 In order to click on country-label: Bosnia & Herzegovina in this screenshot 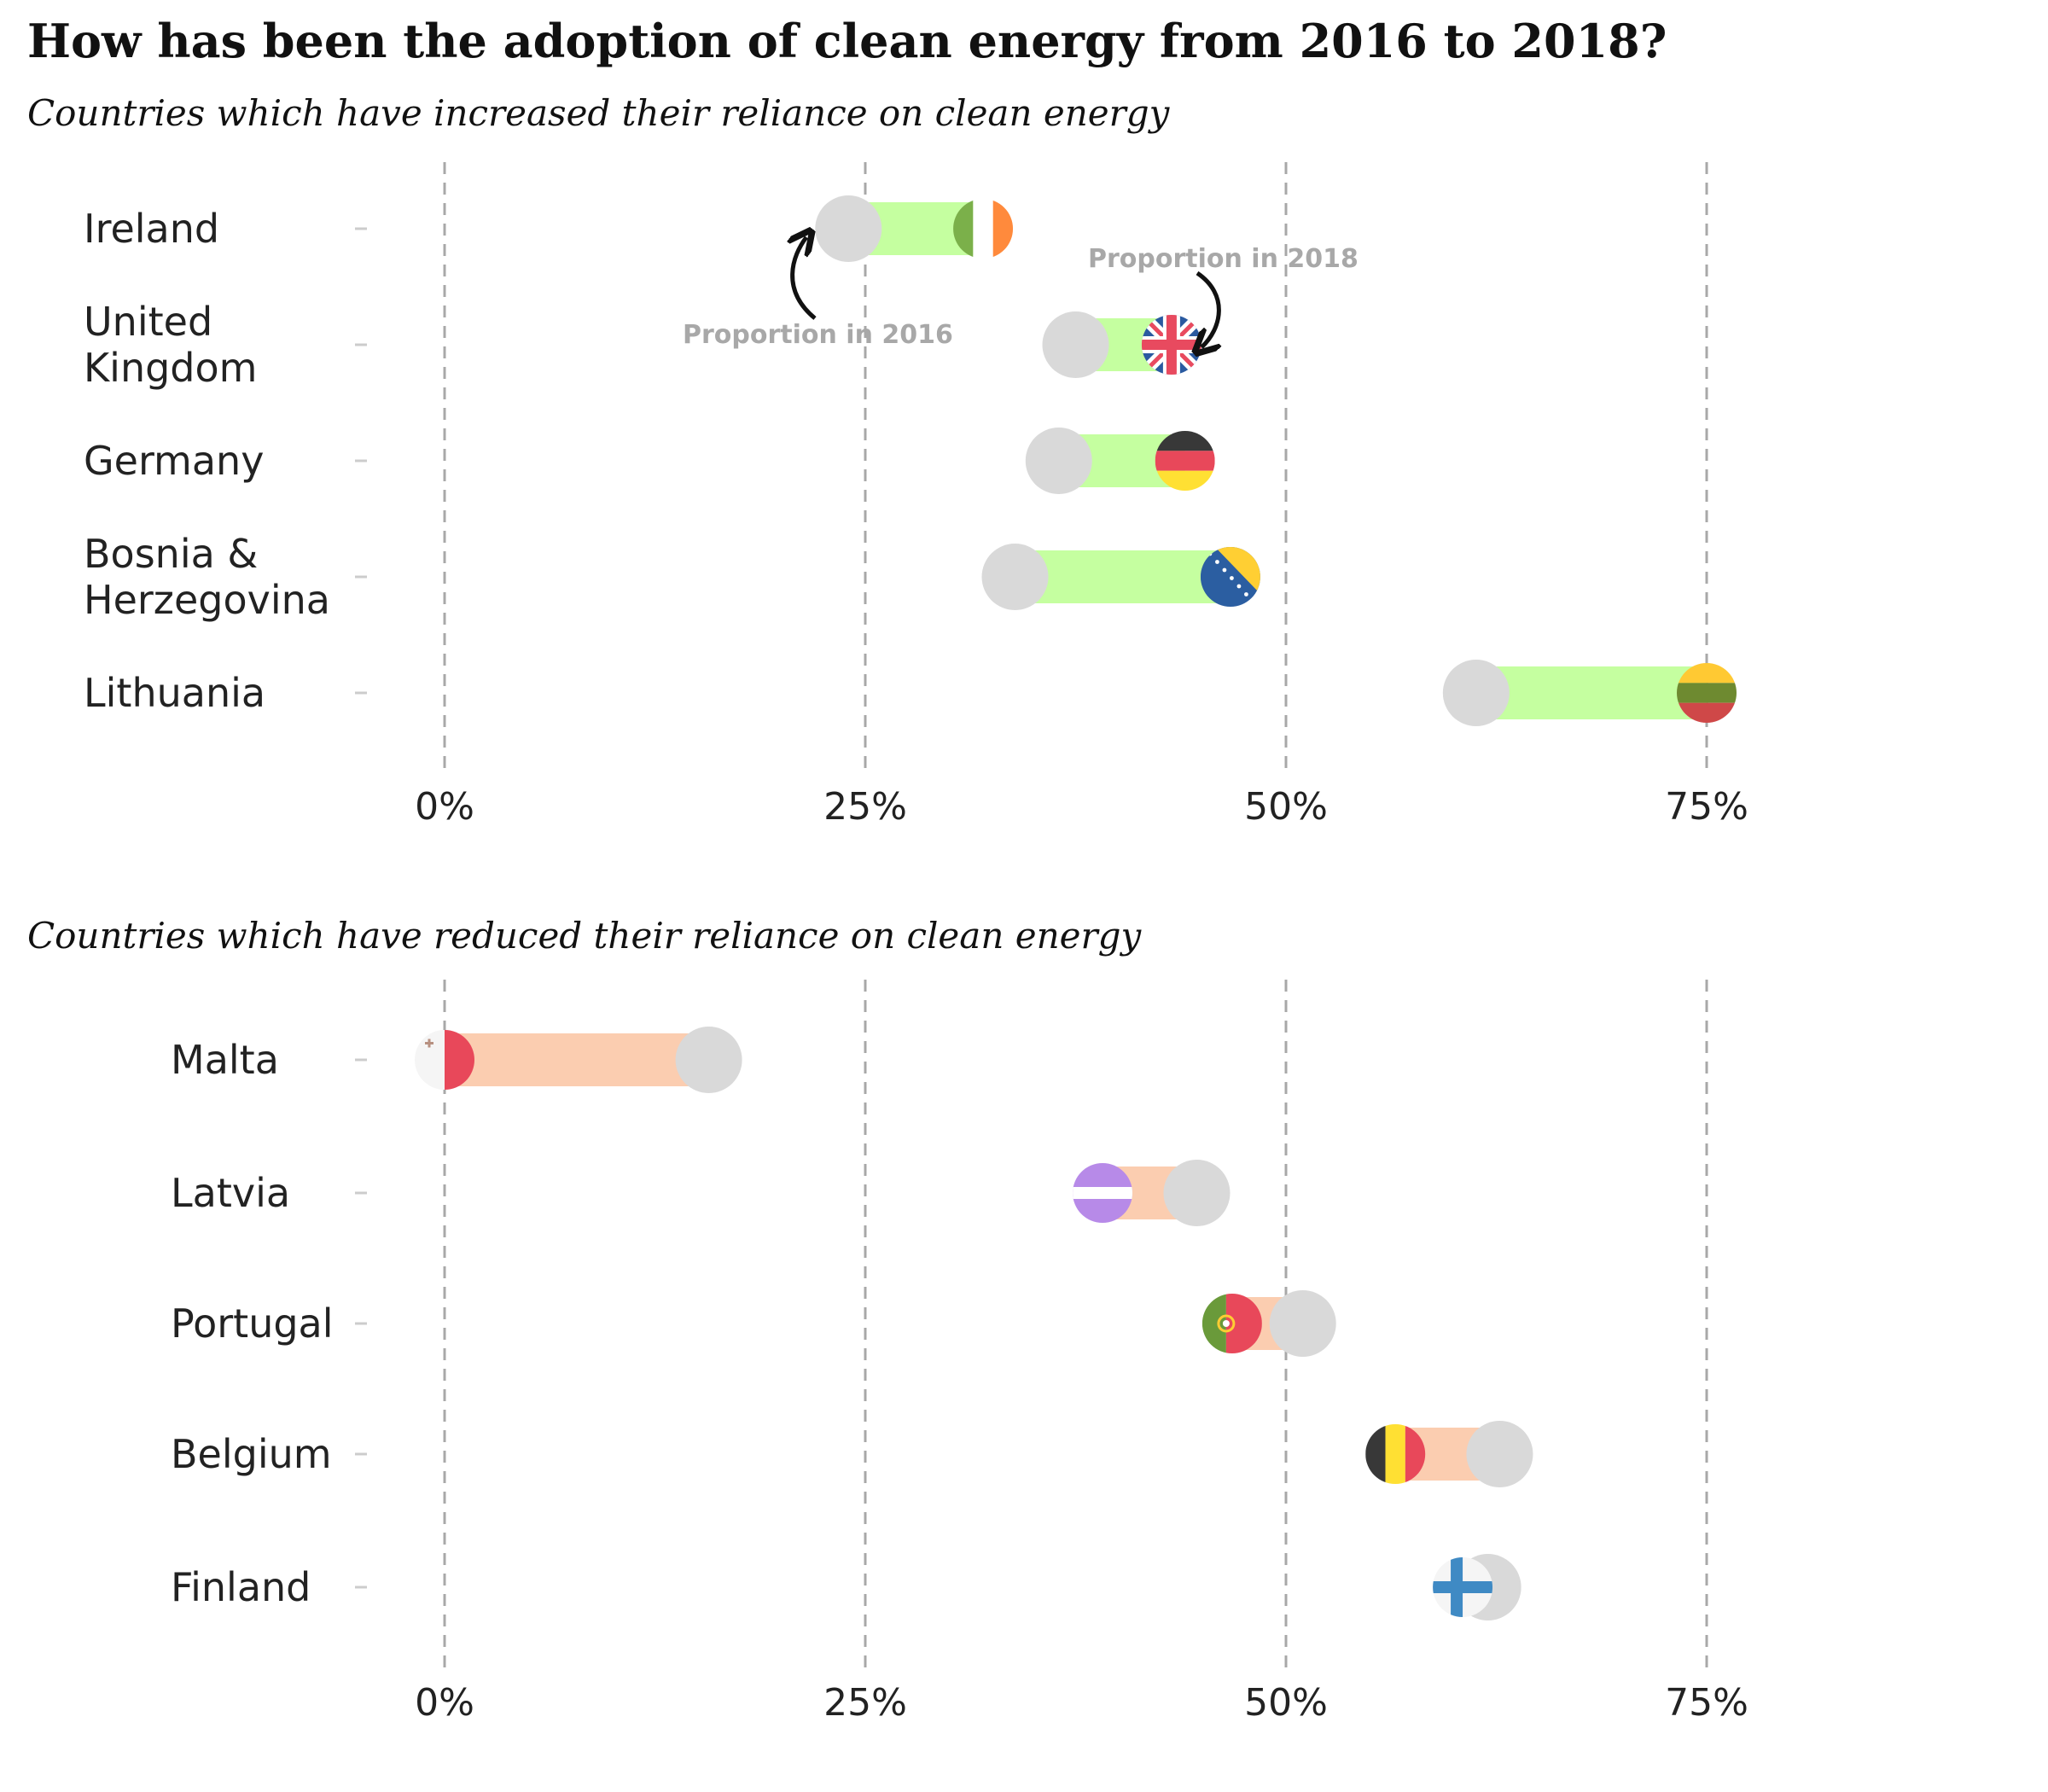, I will do `click(207, 577)`.